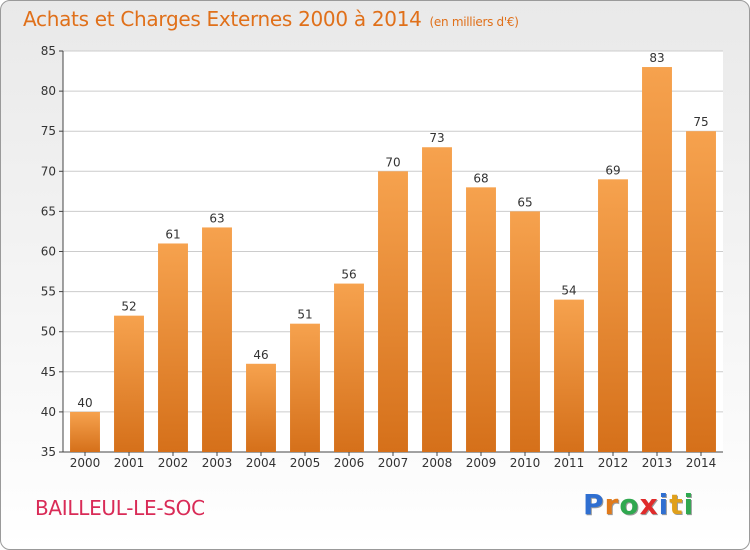 This screenshot has width=750, height=550. What do you see at coordinates (48, 171) in the screenshot?
I see `y-tick-label: 70` at bounding box center [48, 171].